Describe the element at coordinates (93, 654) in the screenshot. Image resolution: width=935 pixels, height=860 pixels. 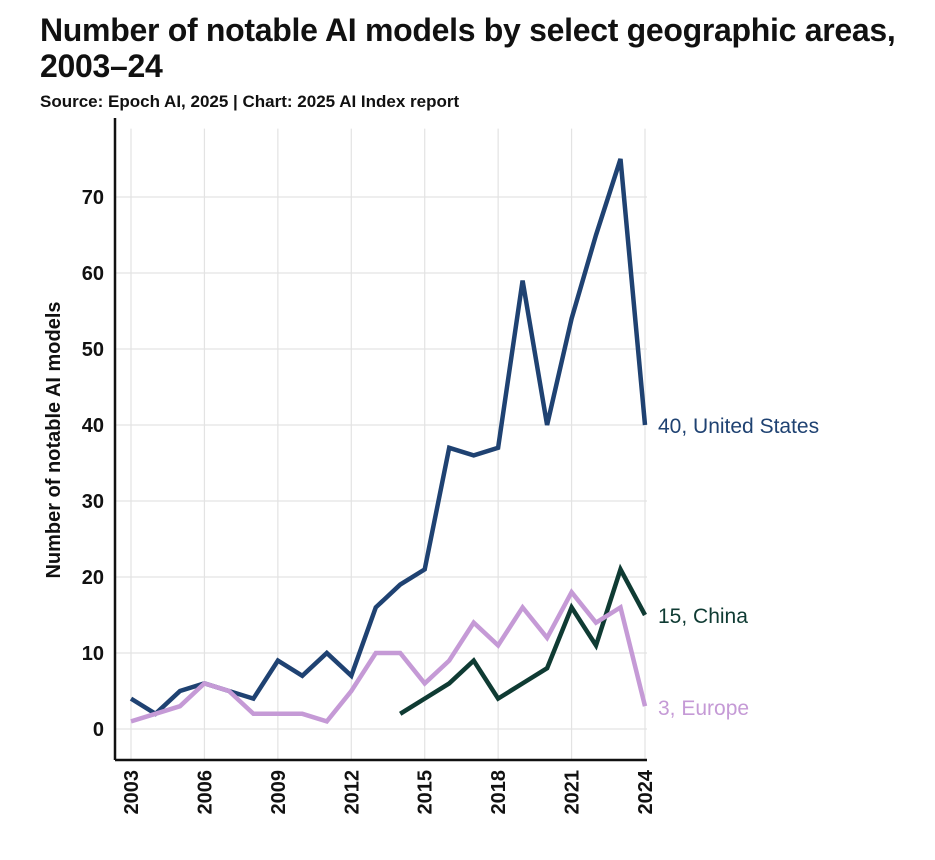
I see `y-tick-label: 10` at that location.